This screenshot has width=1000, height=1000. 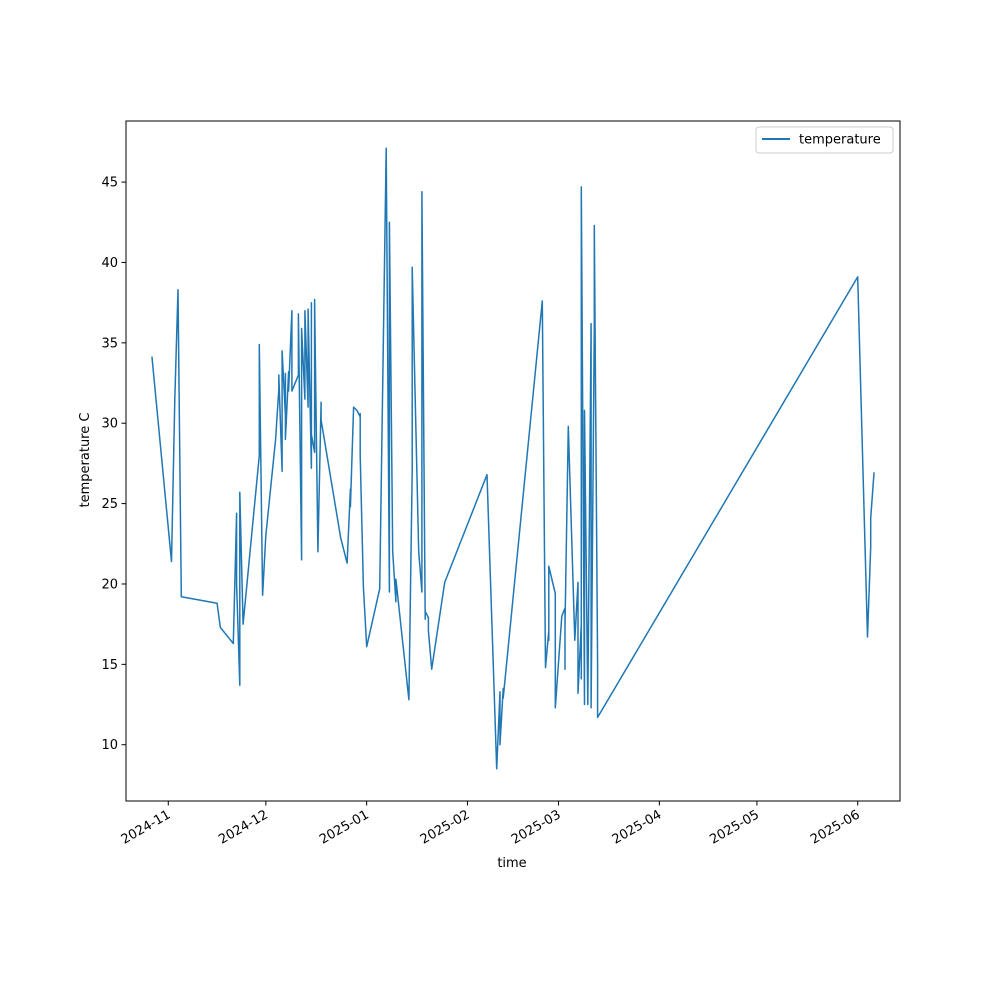 What do you see at coordinates (511, 863) in the screenshot?
I see `x-axis-label: time` at bounding box center [511, 863].